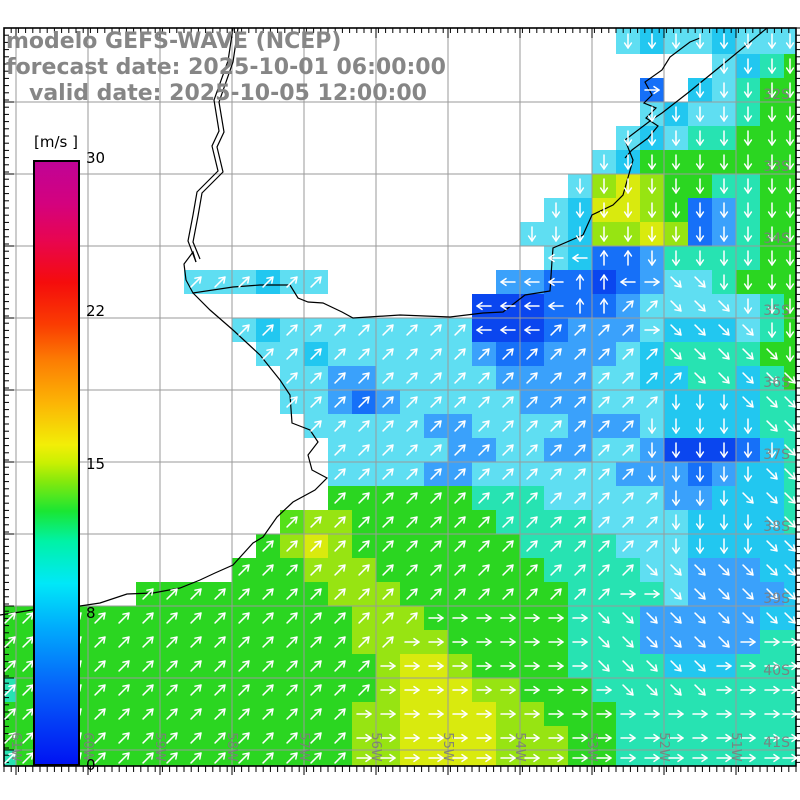 The width and height of the screenshot is (800, 800). Describe the element at coordinates (776, 167) in the screenshot. I see `lat-label: 33S` at that location.